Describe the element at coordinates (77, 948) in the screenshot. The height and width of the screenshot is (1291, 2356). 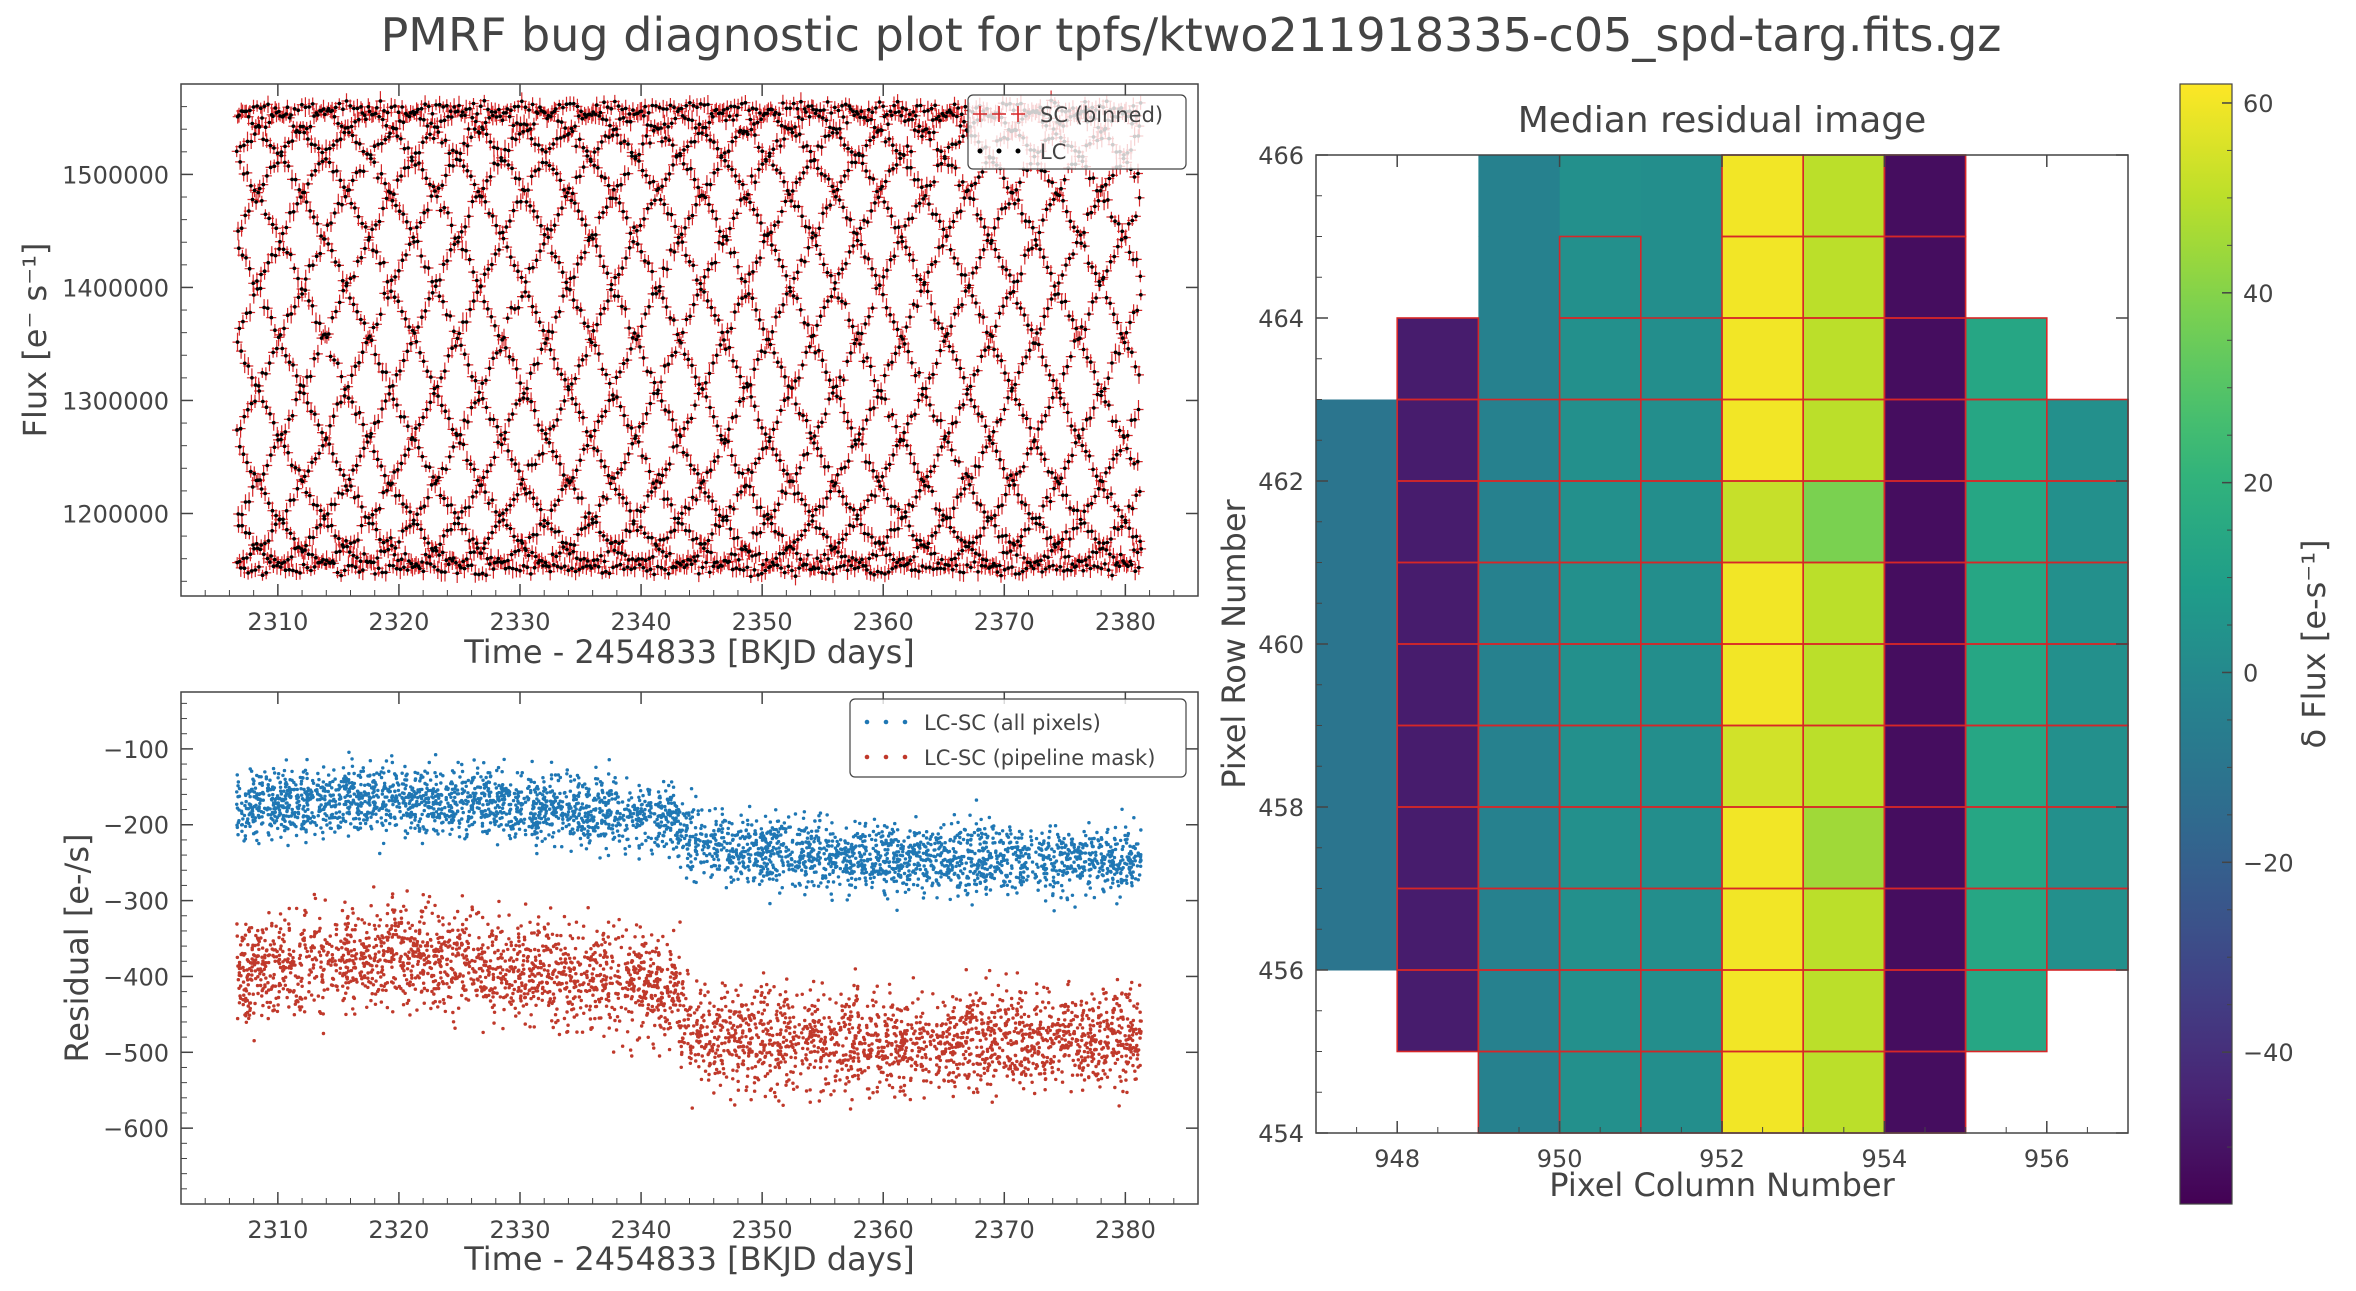
I see `y-axis-label: Residual [e-/s]` at that location.